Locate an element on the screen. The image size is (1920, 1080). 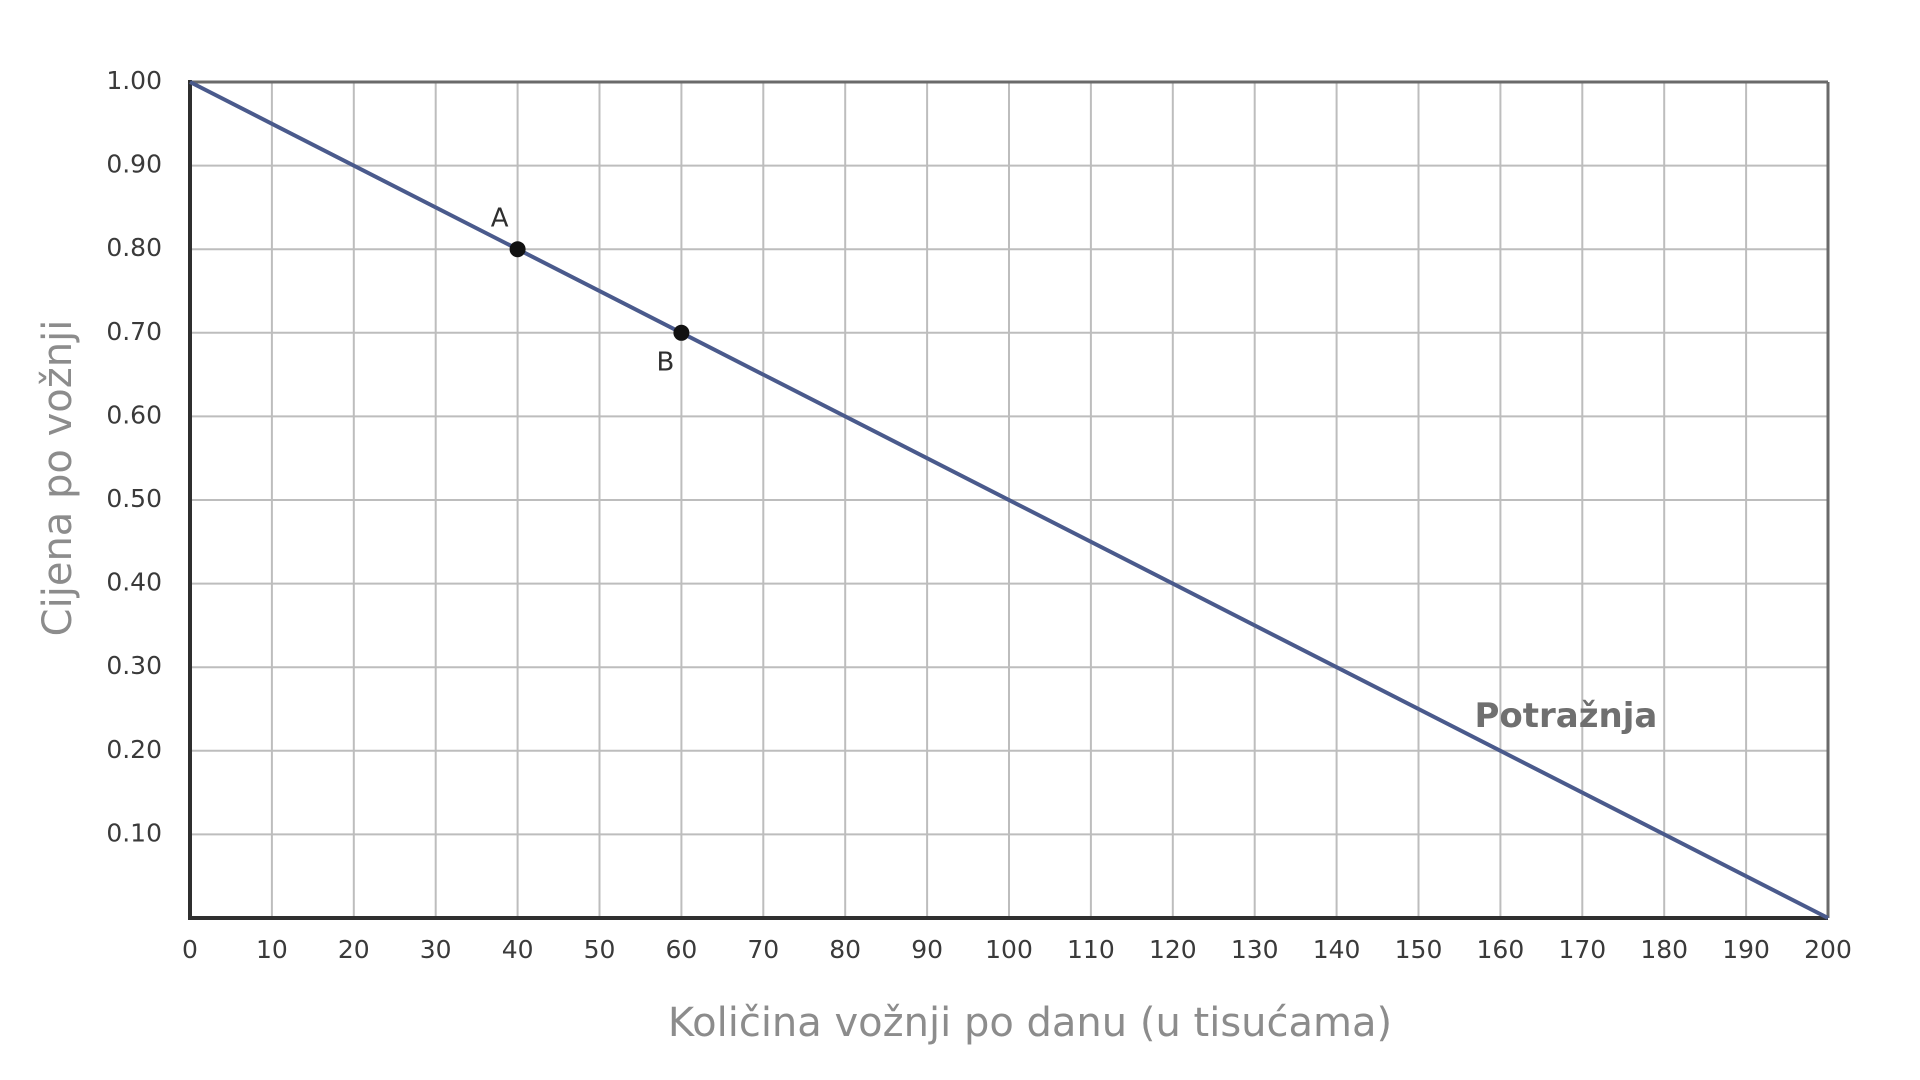
x-tick-label: 70 is located at coordinates (763, 949).